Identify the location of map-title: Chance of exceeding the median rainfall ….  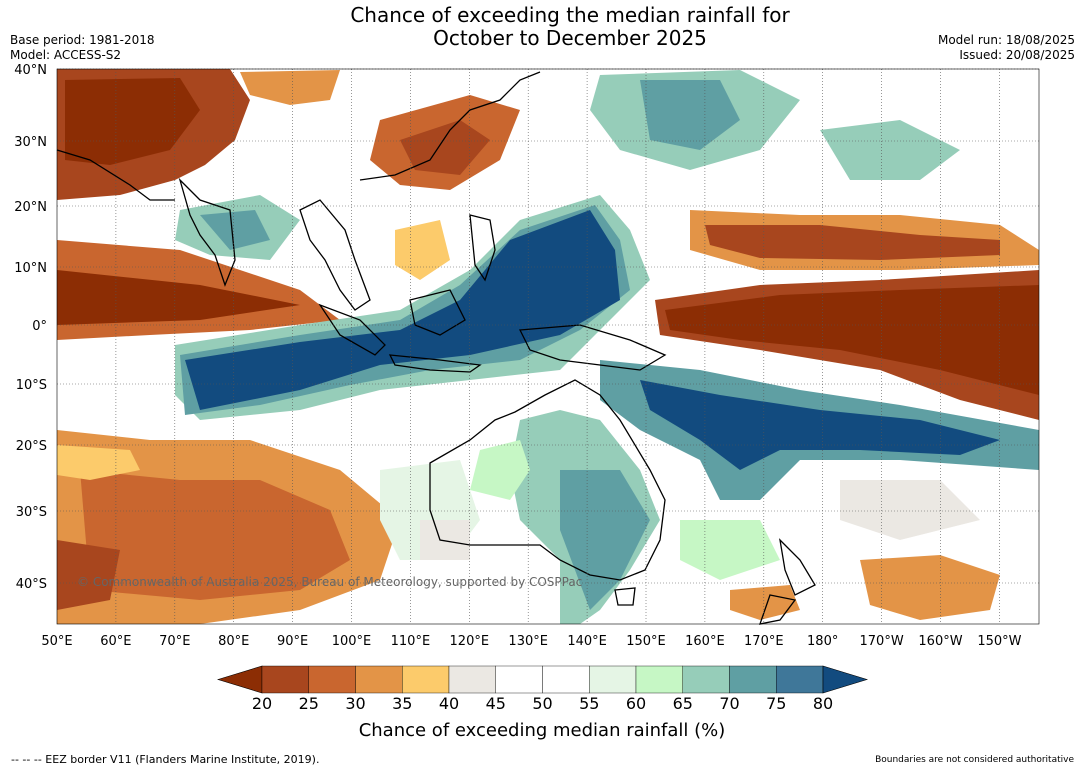
(542, 27).